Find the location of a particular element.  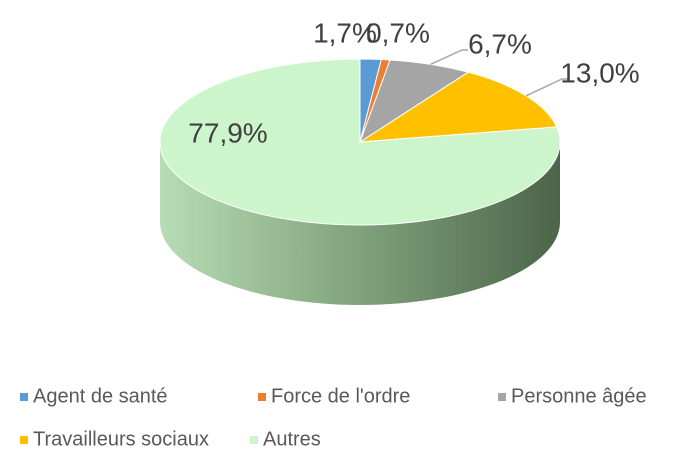

value-label: 77,9% is located at coordinates (227, 132).